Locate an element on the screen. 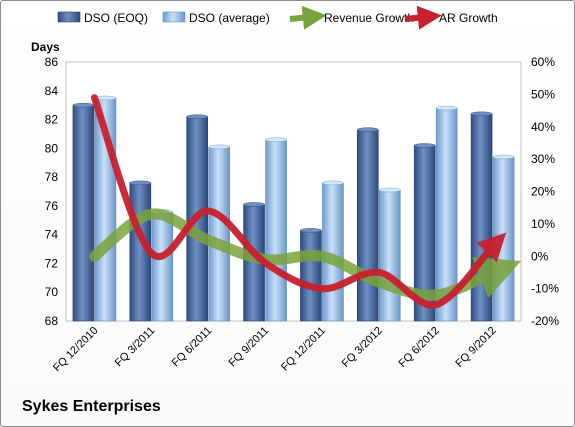  legend-label: Revenue Growth is located at coordinates (369, 18).